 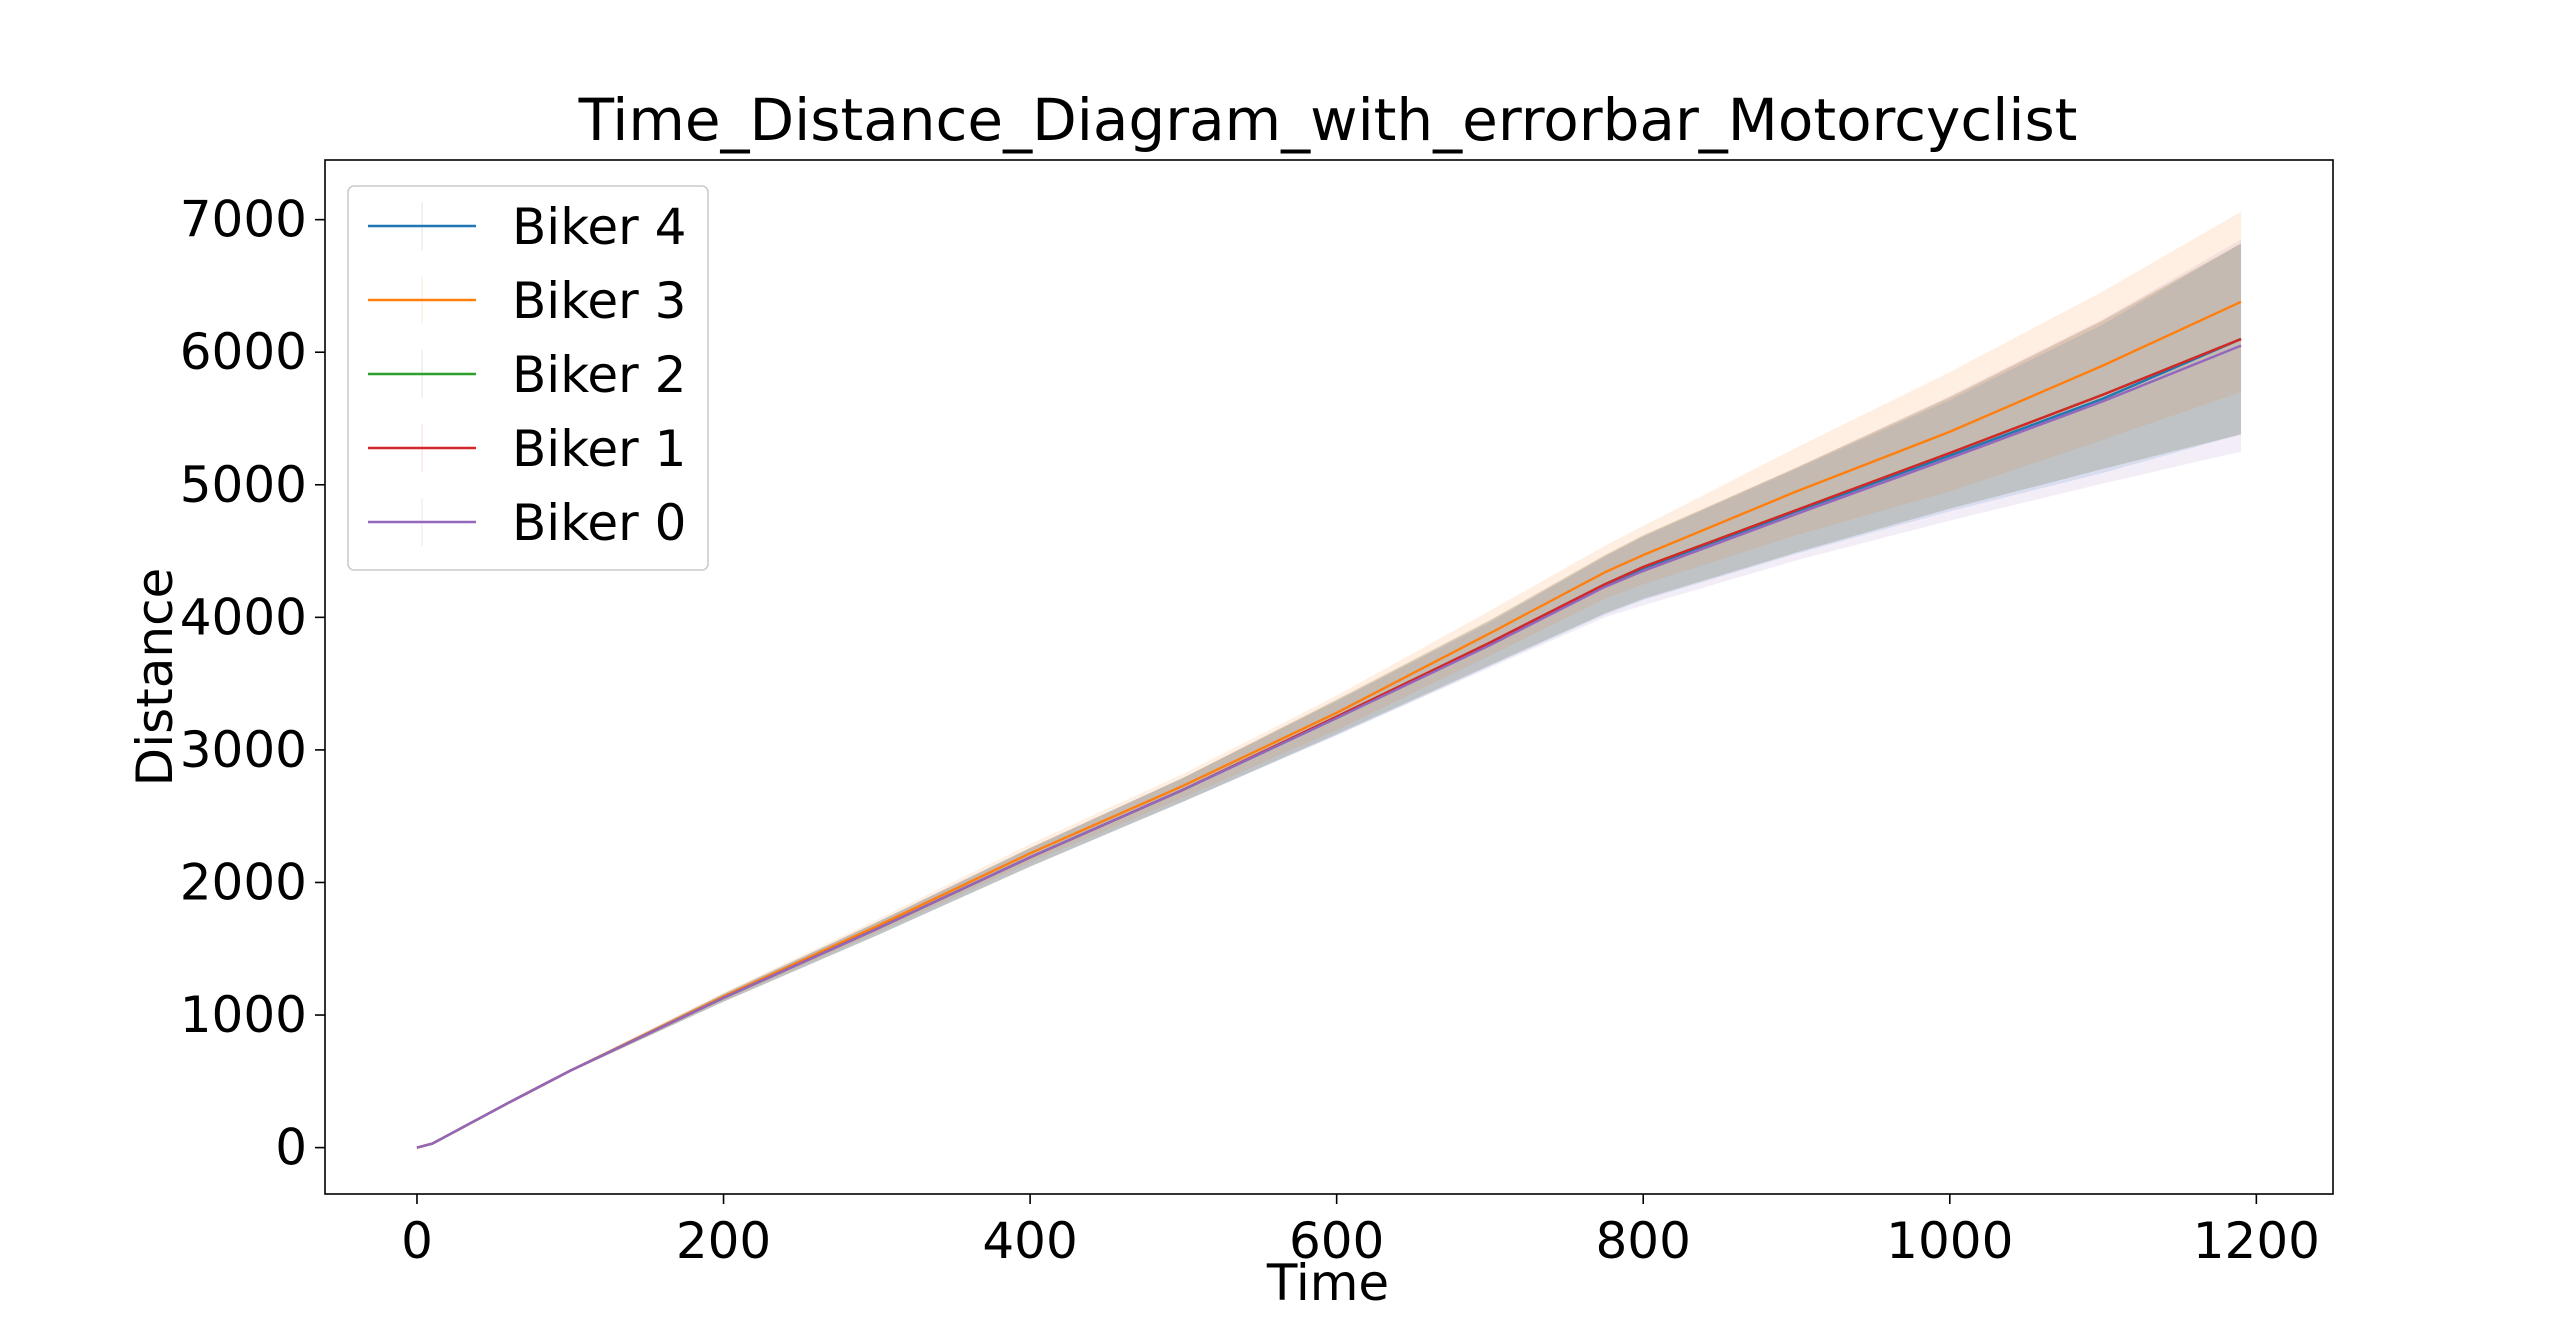 What do you see at coordinates (243, 882) in the screenshot?
I see `y-tick-label: 2000` at bounding box center [243, 882].